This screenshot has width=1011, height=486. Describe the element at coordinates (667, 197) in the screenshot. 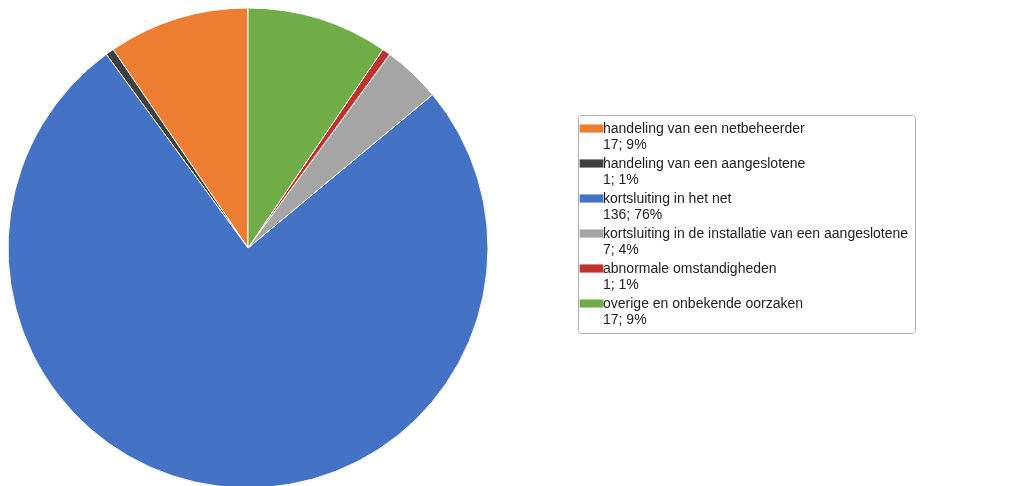

I see `legend-label: kortsluiting in het net` at that location.